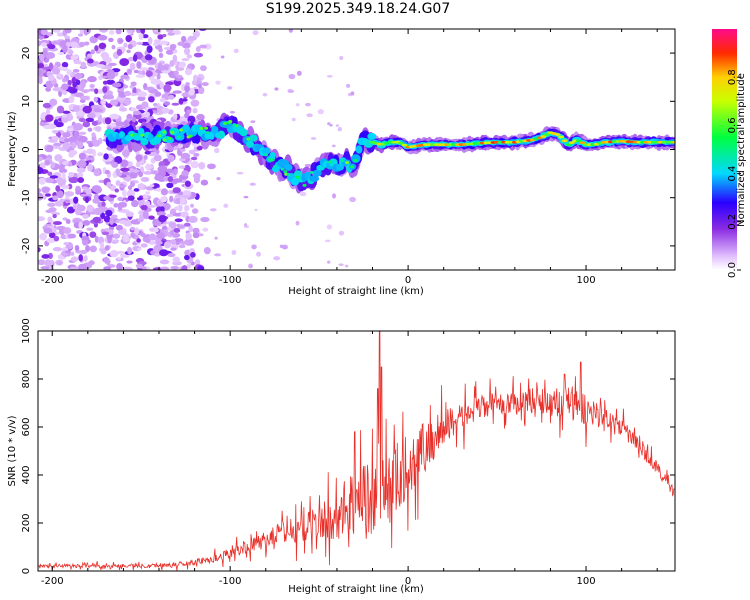 This screenshot has height=600, width=750. Describe the element at coordinates (408, 581) in the screenshot. I see `x-tick-label: 0` at that location.